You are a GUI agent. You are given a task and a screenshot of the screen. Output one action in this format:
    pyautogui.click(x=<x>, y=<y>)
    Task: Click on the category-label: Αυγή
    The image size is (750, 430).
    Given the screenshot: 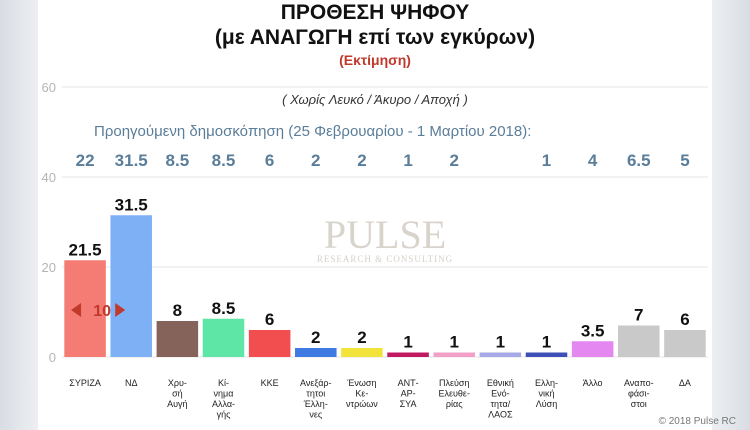 What is the action you would take?
    pyautogui.click(x=177, y=404)
    